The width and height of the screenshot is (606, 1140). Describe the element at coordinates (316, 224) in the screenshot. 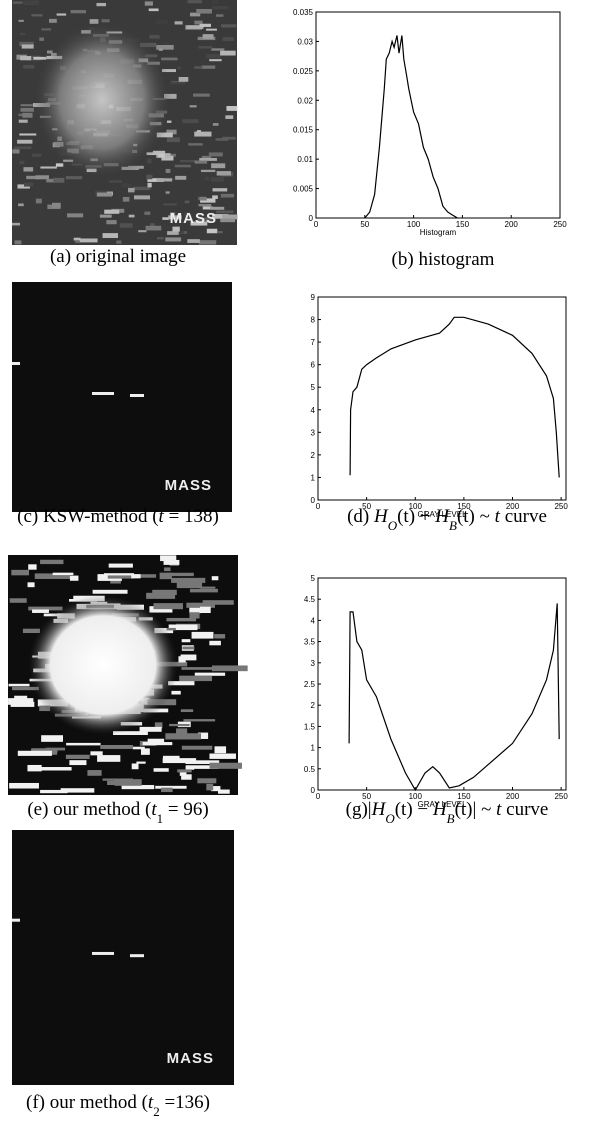

I see `x-tick-label: 0` at that location.